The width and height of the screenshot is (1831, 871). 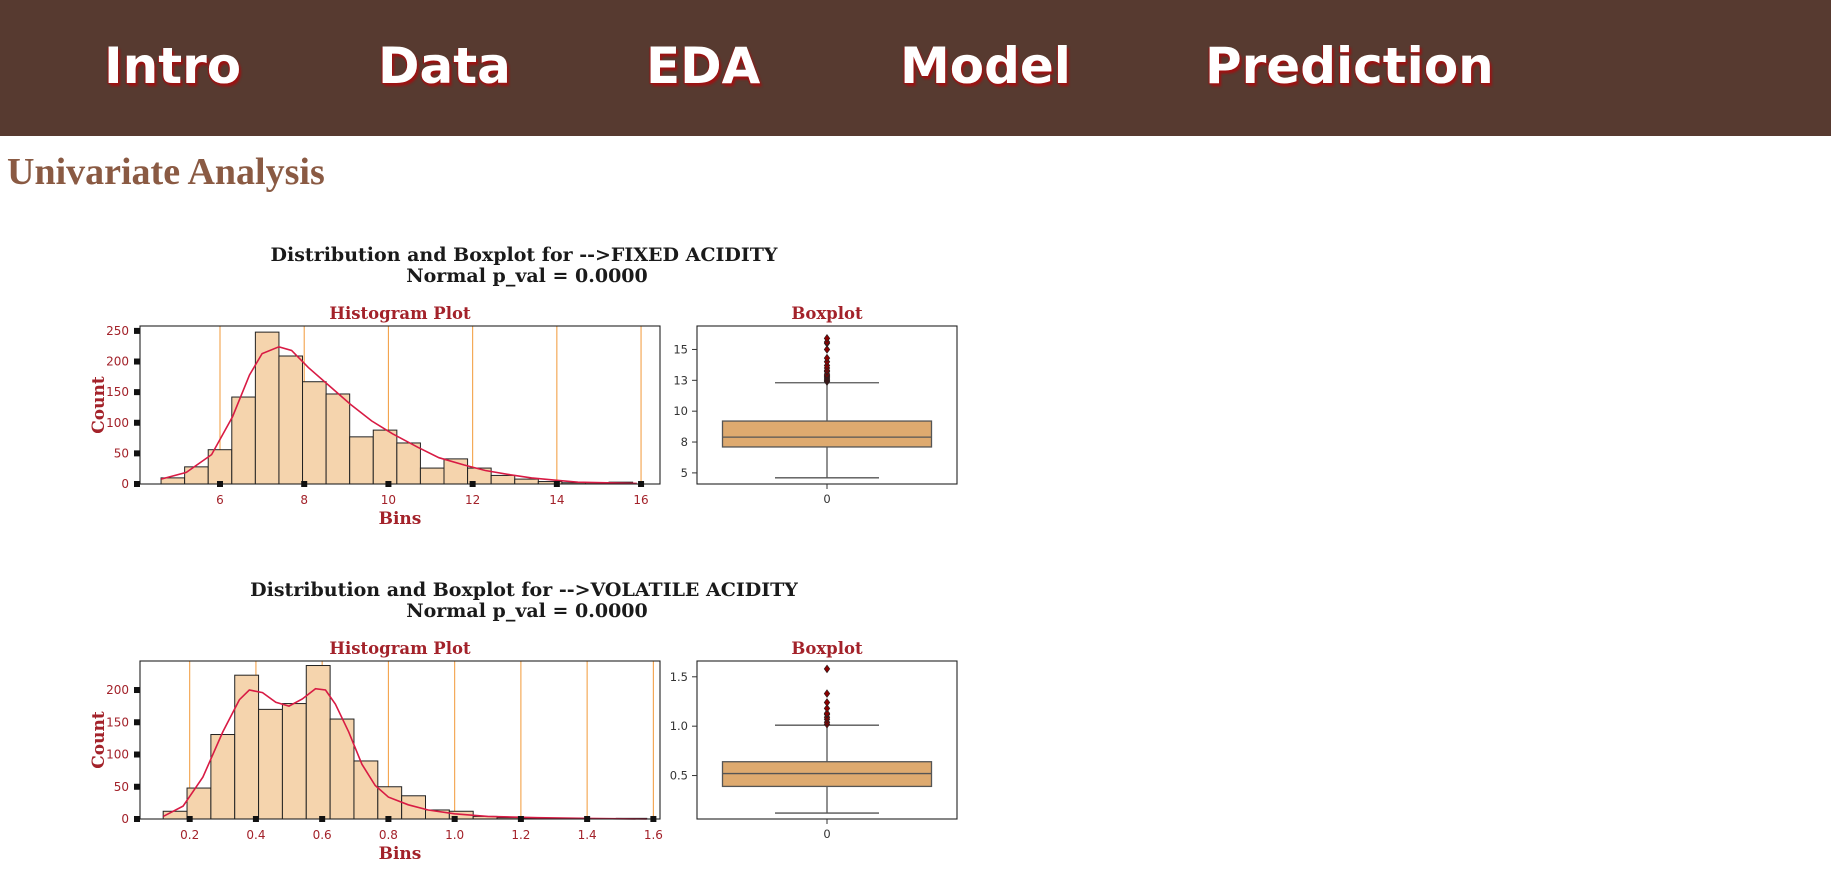 What do you see at coordinates (684, 473) in the screenshot?
I see `box-y-tick-label: 5` at bounding box center [684, 473].